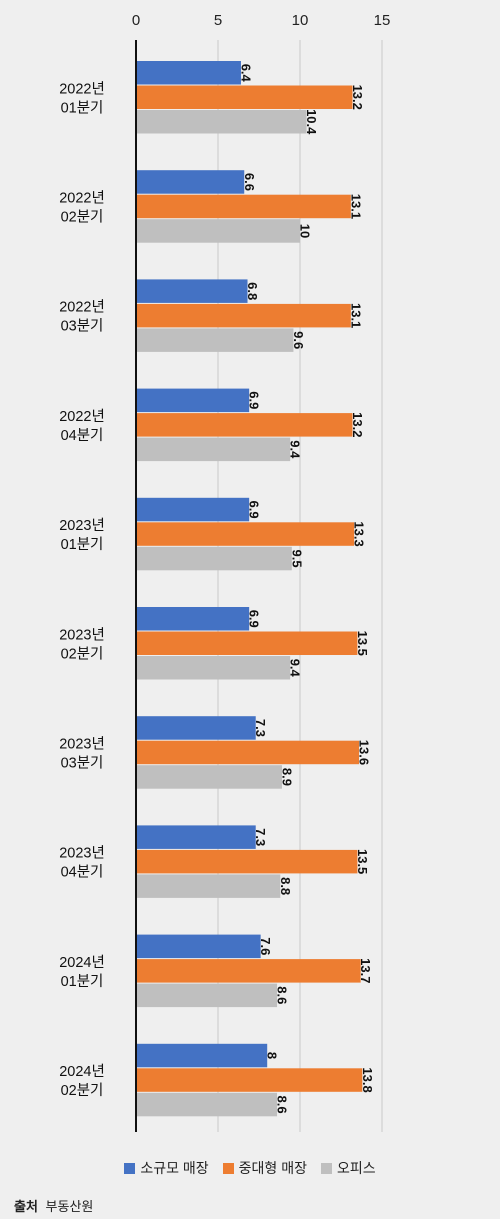 The height and width of the screenshot is (1219, 500). Describe the element at coordinates (285, 886) in the screenshot. I see `data-label: 8.8` at that location.